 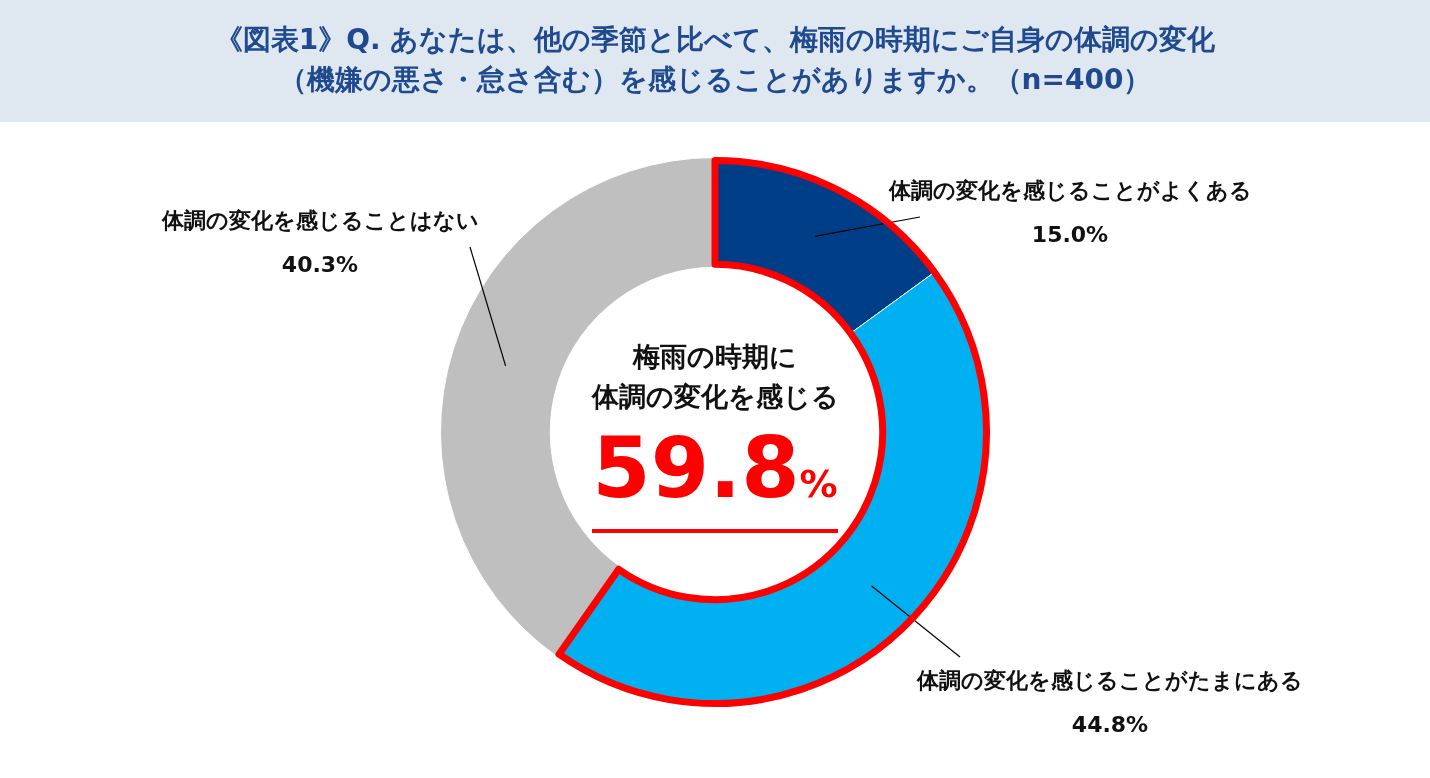 I want to click on data-label: 44.8%, so click(x=1110, y=724).